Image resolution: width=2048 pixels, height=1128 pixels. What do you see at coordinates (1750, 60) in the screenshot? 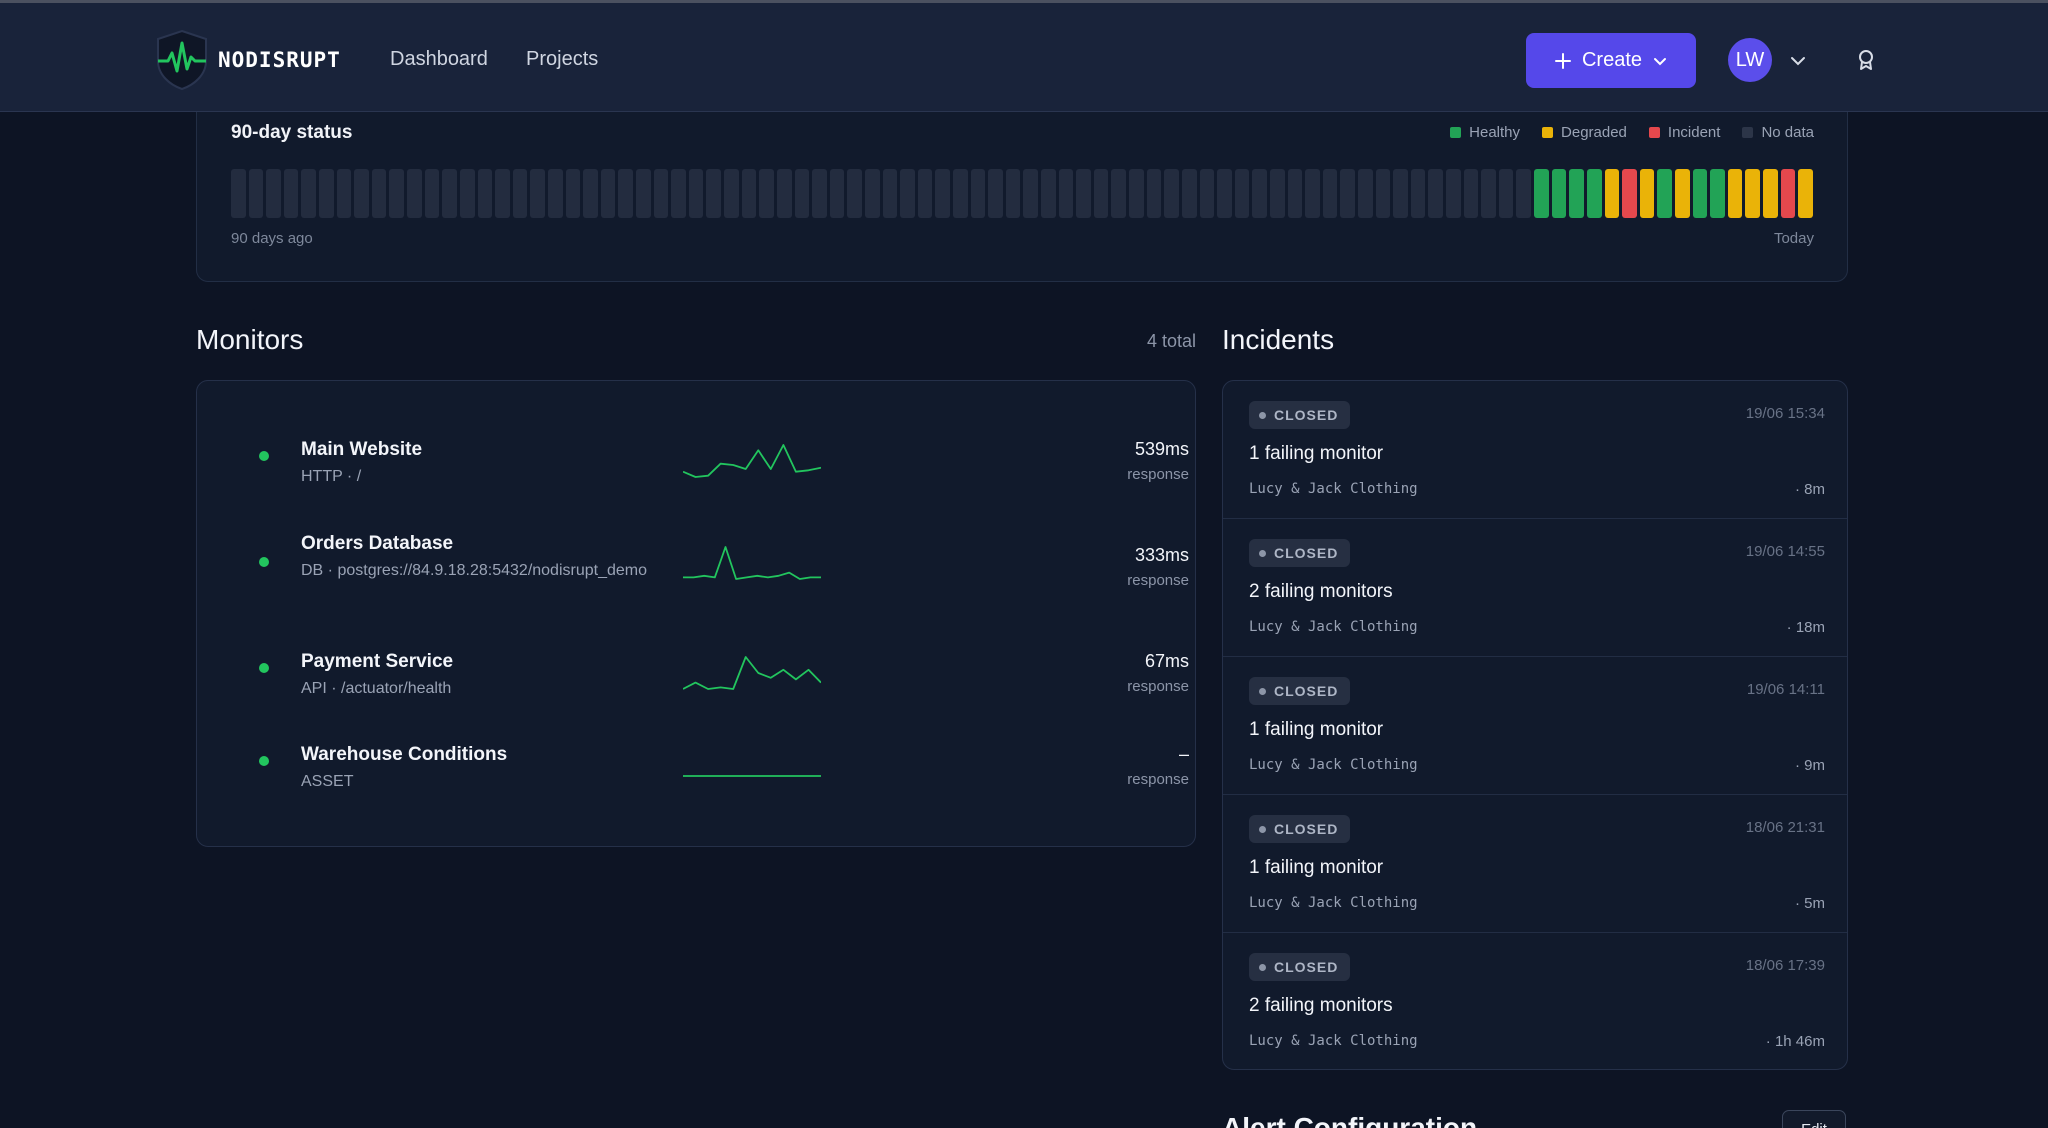
I see `user-avatar: LW` at bounding box center [1750, 60].